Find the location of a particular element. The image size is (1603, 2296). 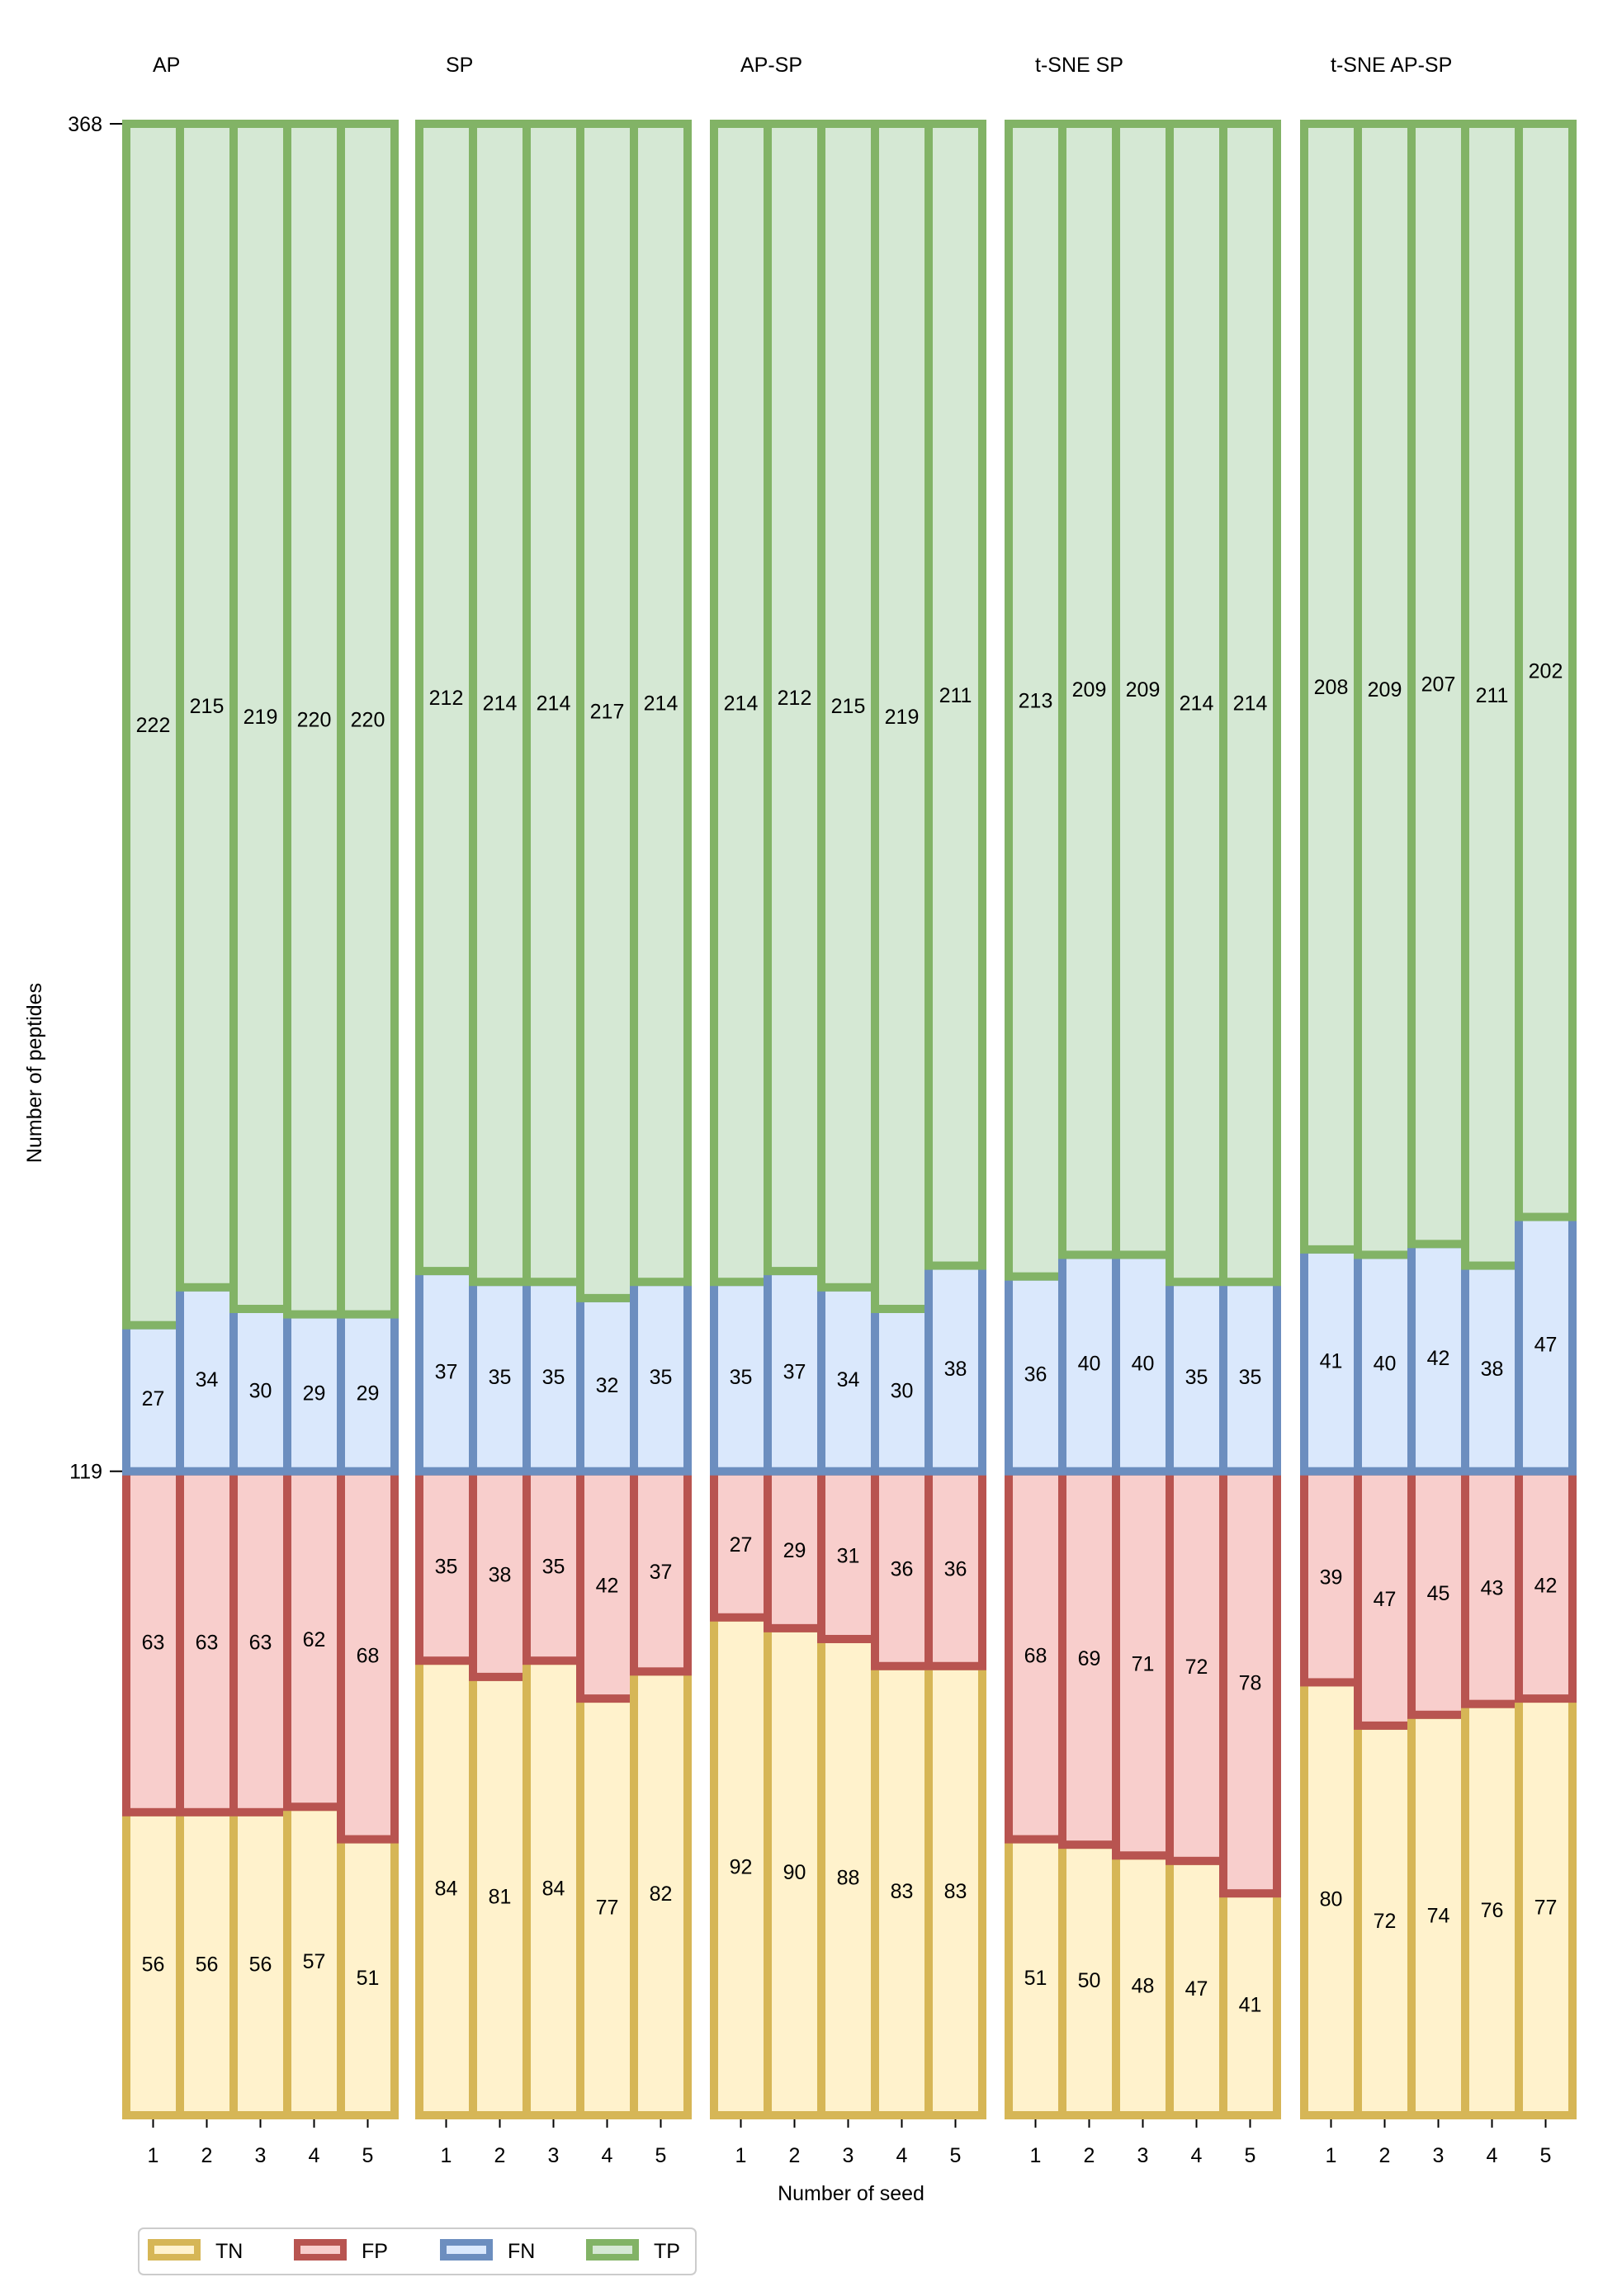

data-label-tn: 80 is located at coordinates (1331, 1900).